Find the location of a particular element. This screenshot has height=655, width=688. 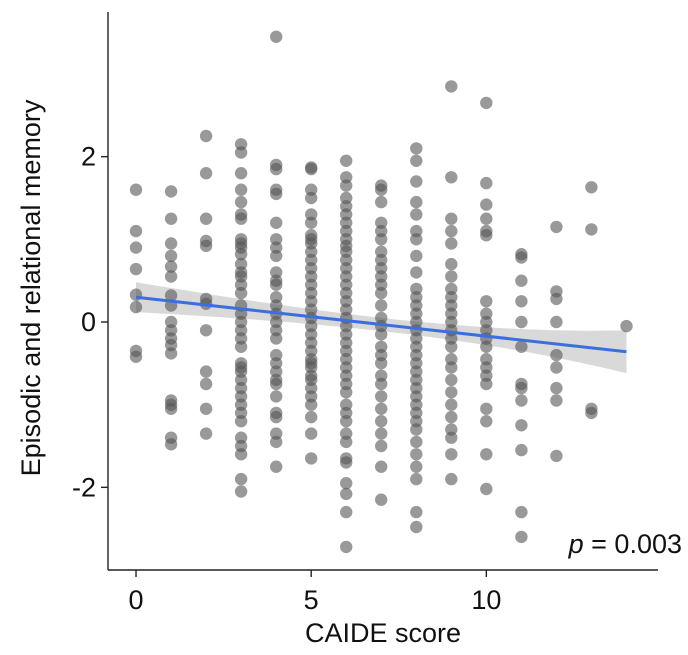

p-value-text: = 0.003 is located at coordinates (633, 544).